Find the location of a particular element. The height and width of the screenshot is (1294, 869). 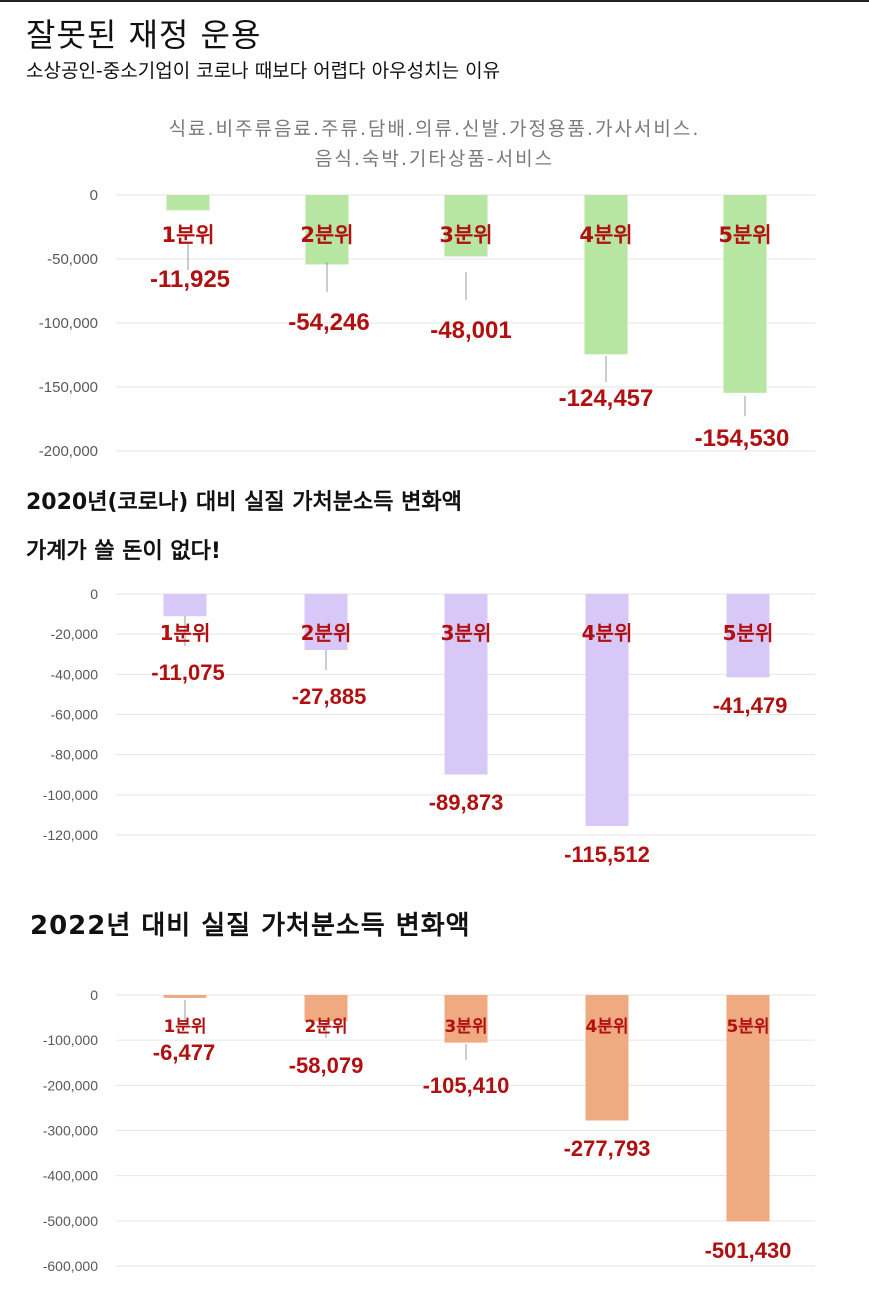

chart3-caption: 2022년 대비 실질 가처분소득 변화액 is located at coordinates (250, 926).